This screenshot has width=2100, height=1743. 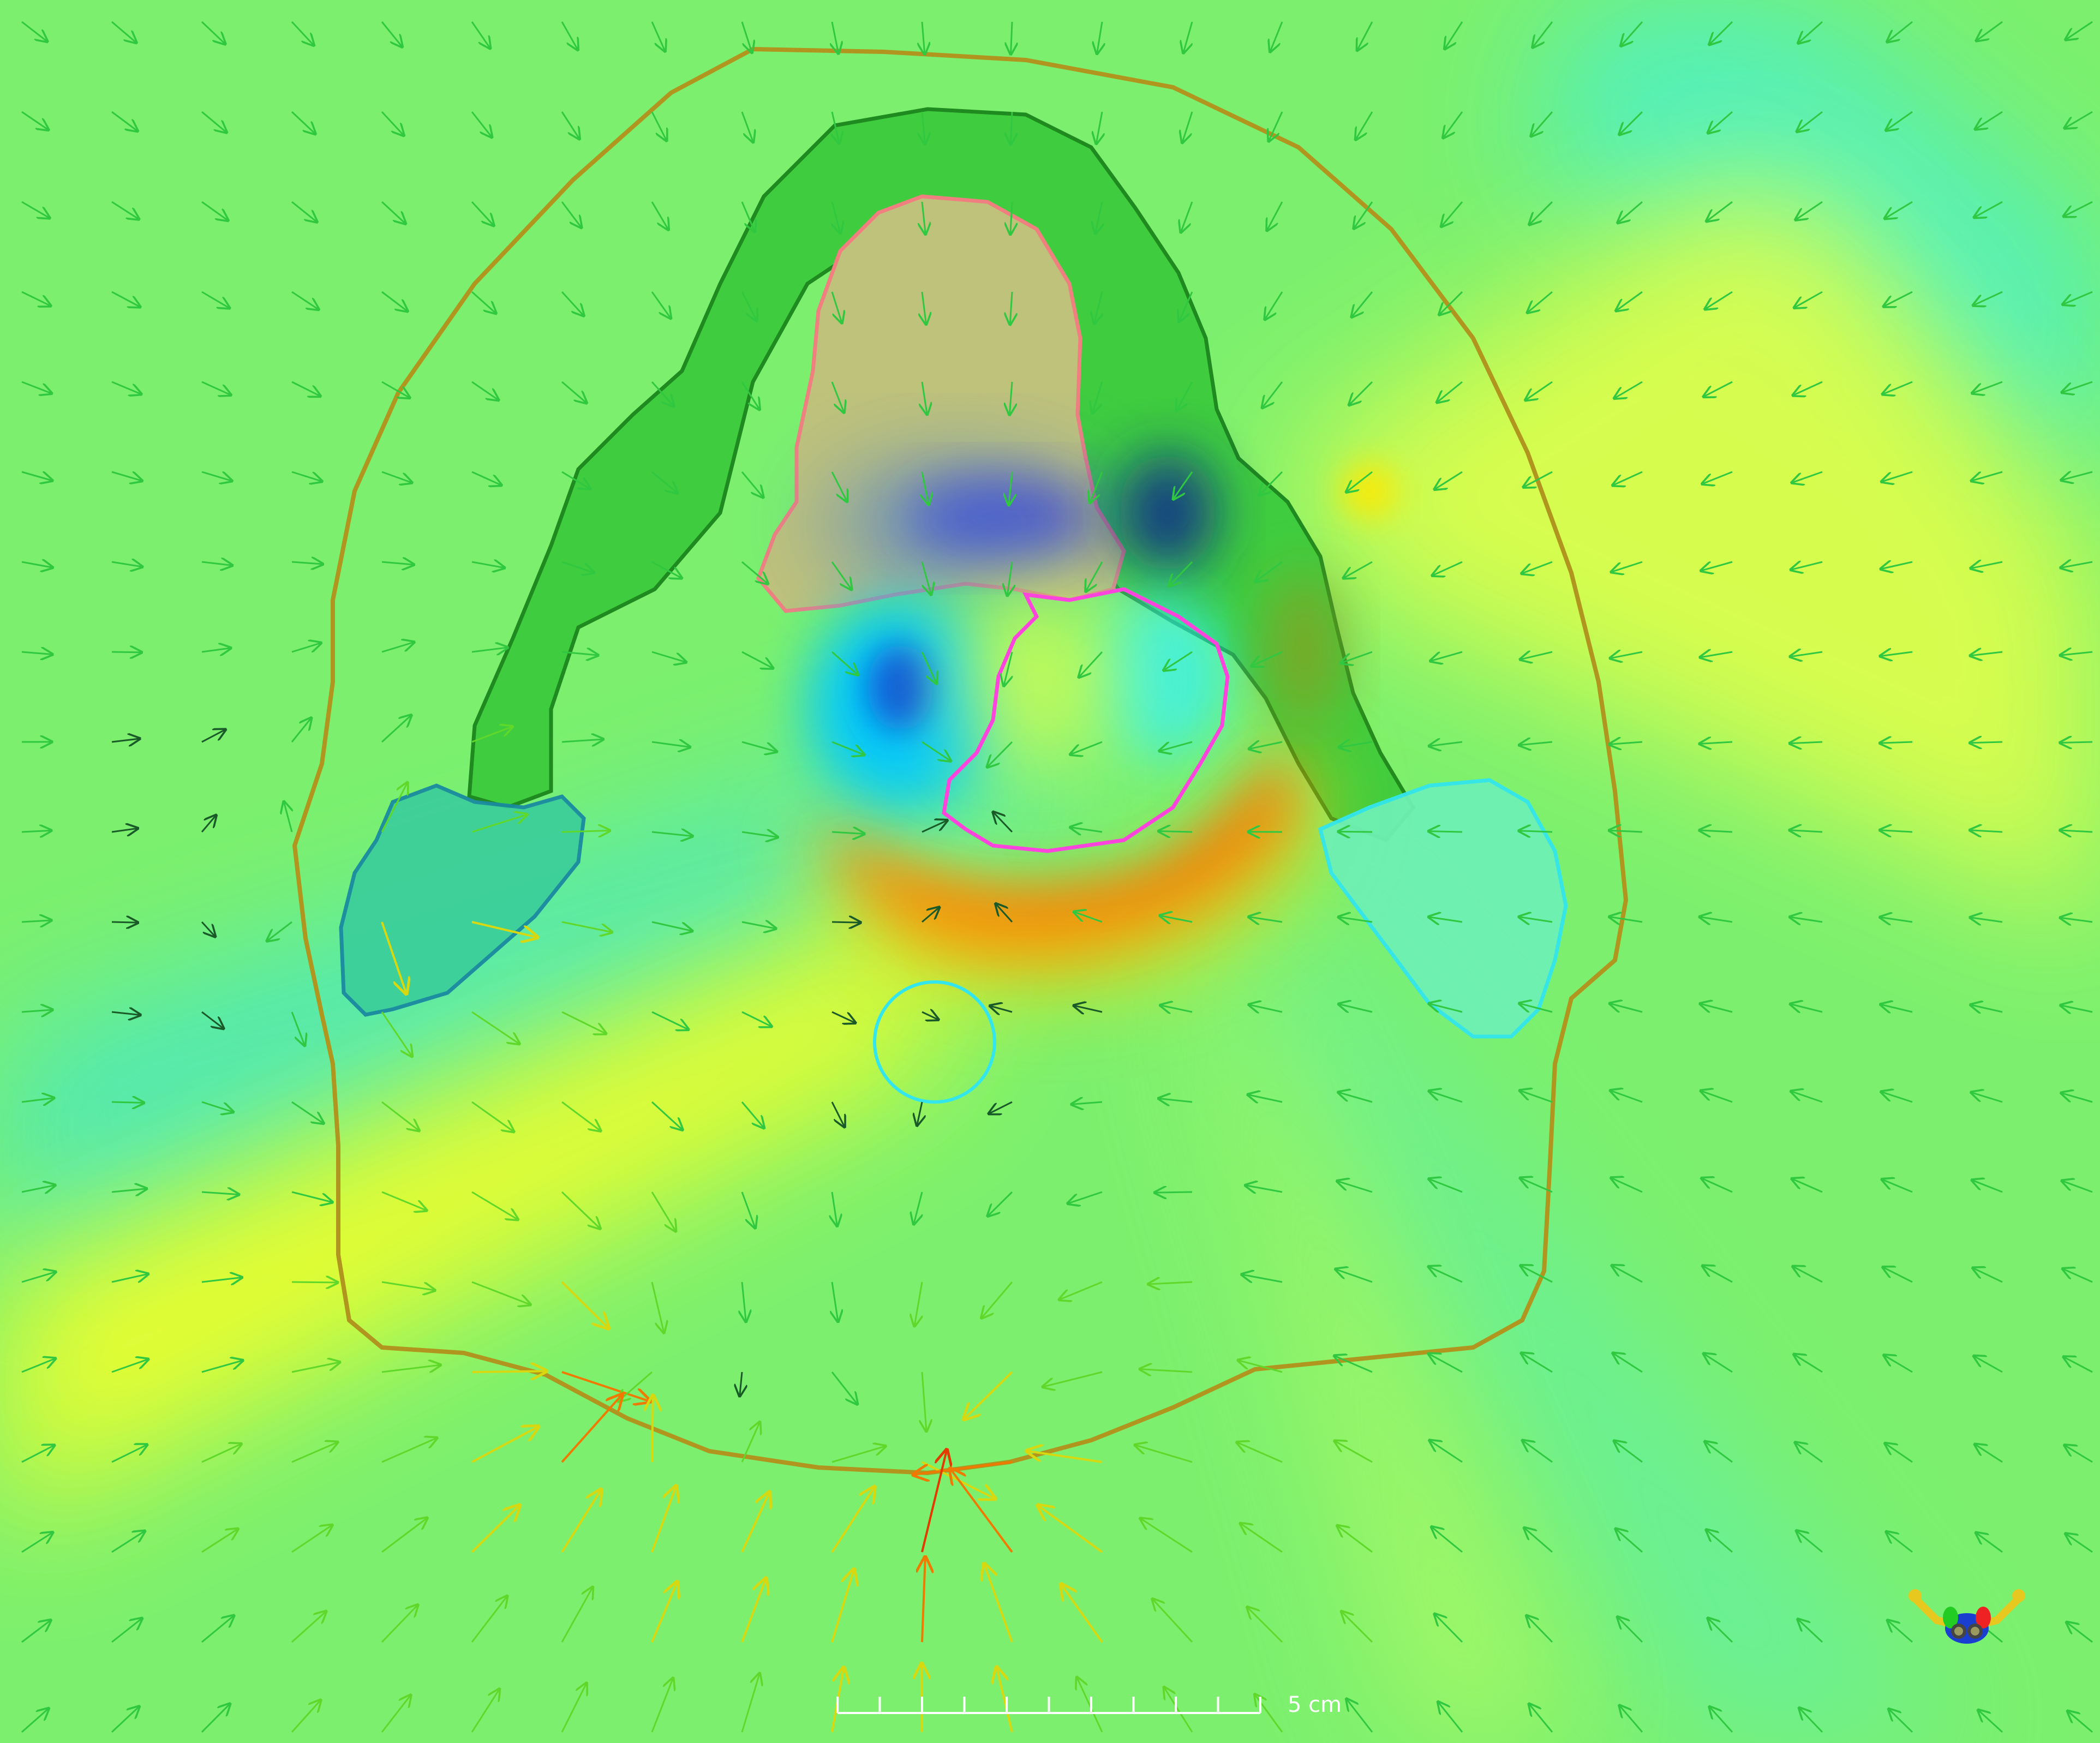 I want to click on scale-bar-label: 5 cm, so click(x=1315, y=1704).